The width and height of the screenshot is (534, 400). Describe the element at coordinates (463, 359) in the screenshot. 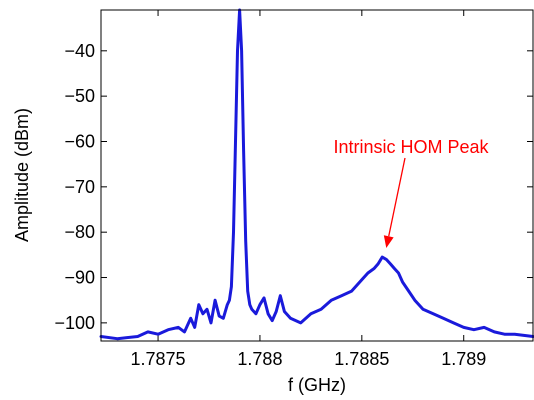

I see `x-tick-label: 1.789` at that location.